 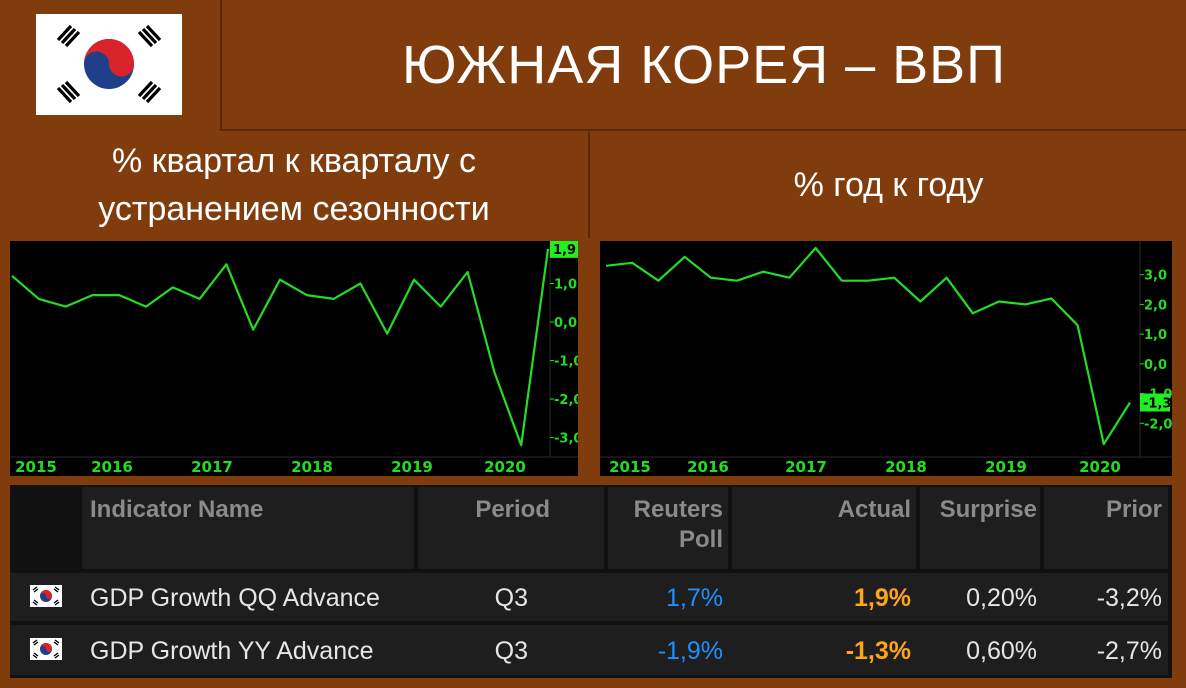 What do you see at coordinates (1155, 305) in the screenshot?
I see `y-tick-label: 2,0` at bounding box center [1155, 305].